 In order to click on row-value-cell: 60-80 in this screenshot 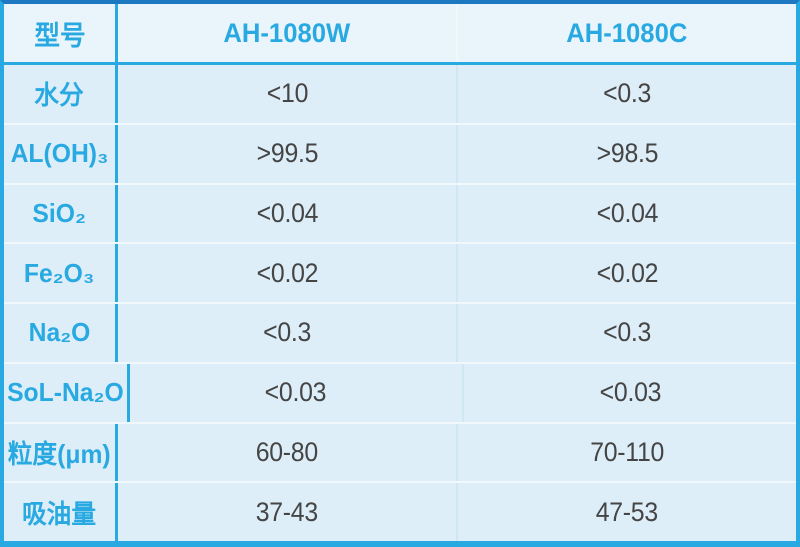, I will do `click(288, 452)`.